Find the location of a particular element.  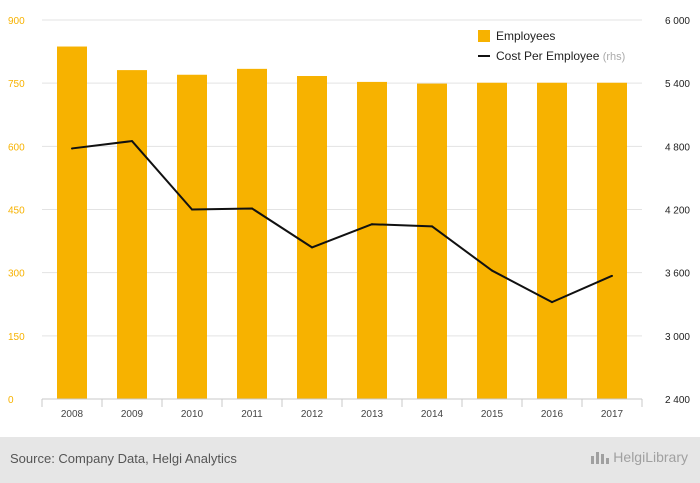

y-right-tick-label: 2 400 is located at coordinates (677, 400).